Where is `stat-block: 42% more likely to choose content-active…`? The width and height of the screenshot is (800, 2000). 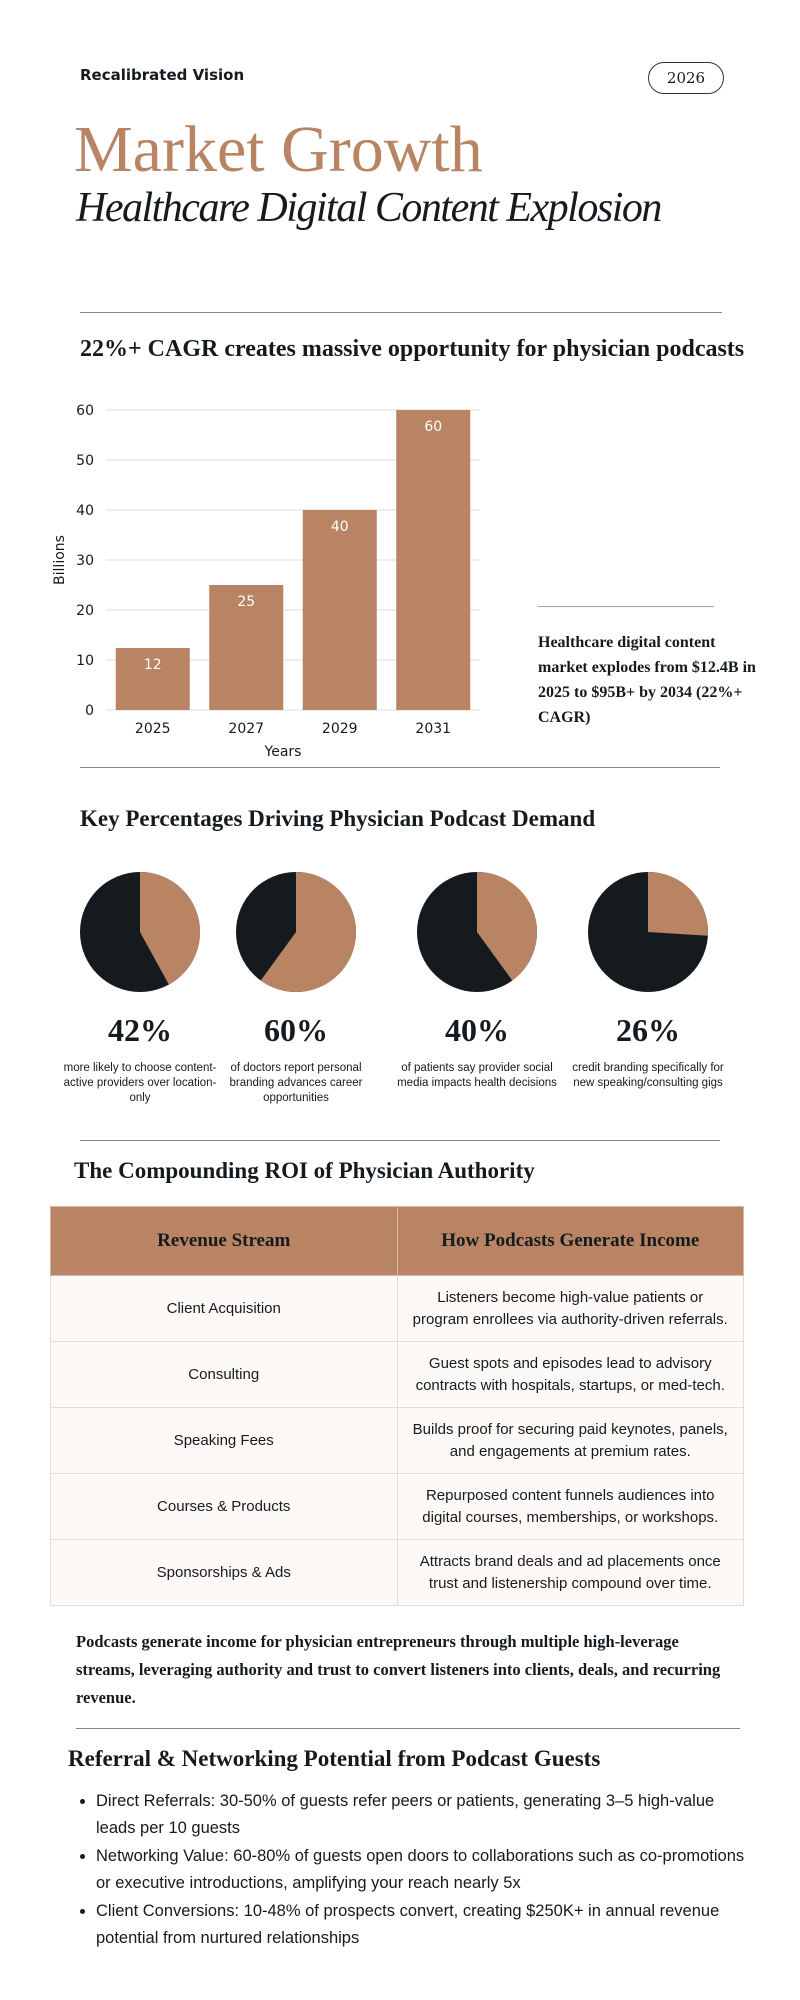
stat-block: 42% more likely to choose content-active… is located at coordinates (140, 988).